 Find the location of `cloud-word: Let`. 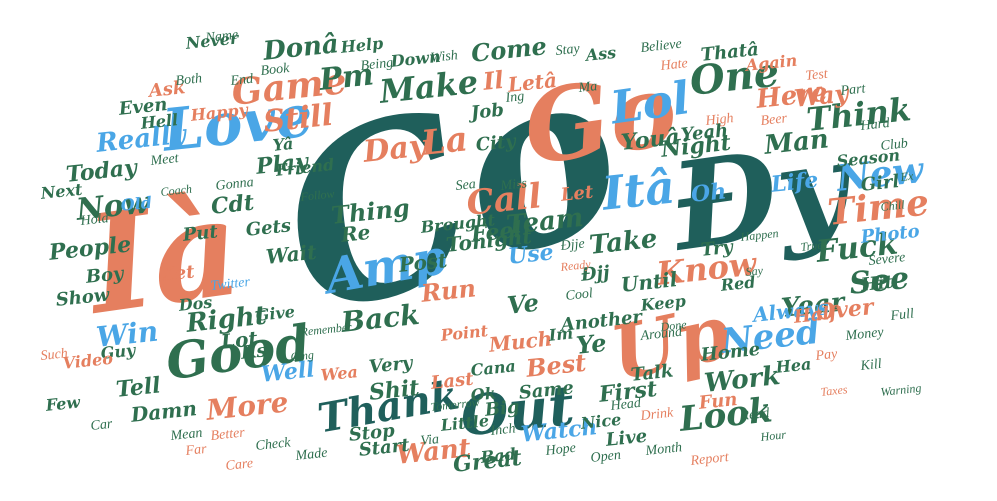

cloud-word: Let is located at coordinates (577, 193).